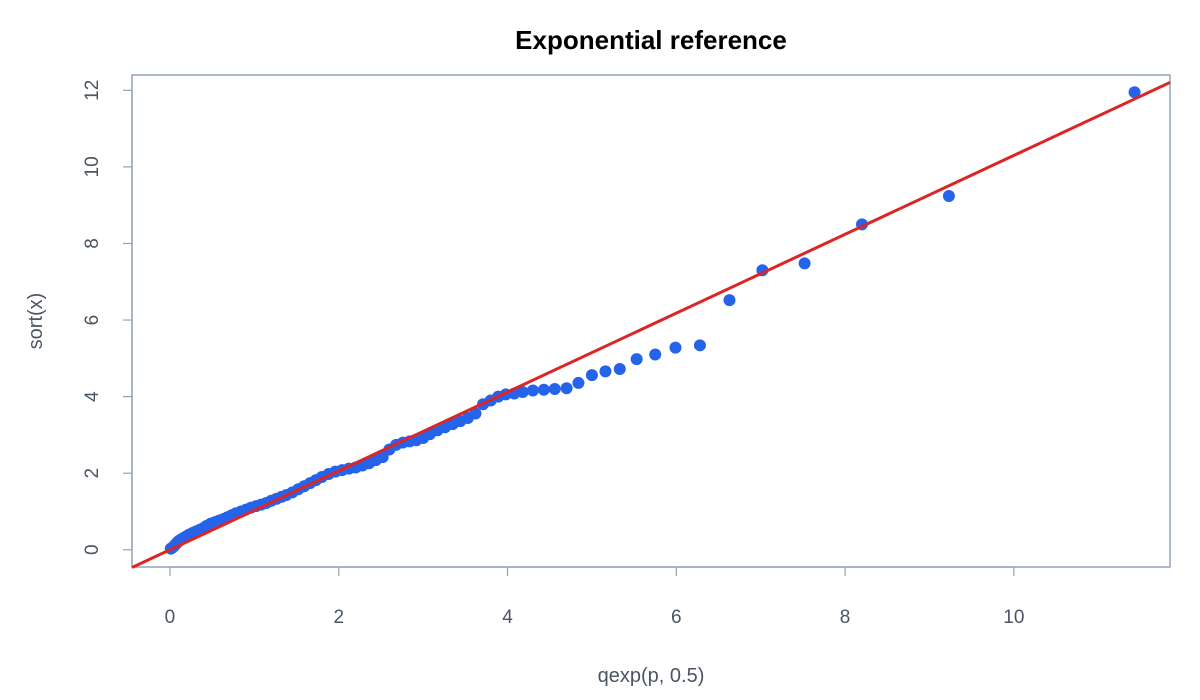 The width and height of the screenshot is (1200, 700). Describe the element at coordinates (170, 617) in the screenshot. I see `x-tick-label: 0` at that location.